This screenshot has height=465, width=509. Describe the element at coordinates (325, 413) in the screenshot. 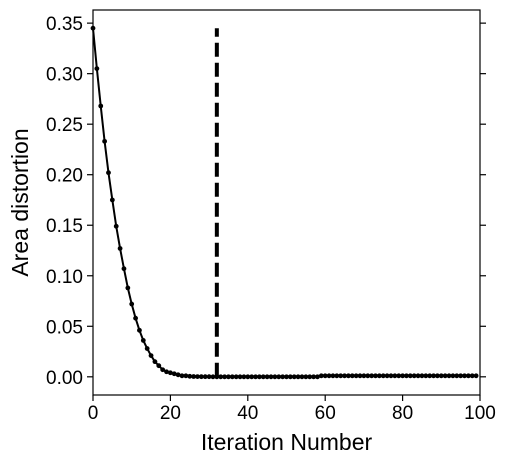

I see `x-tick-label: 60` at that location.